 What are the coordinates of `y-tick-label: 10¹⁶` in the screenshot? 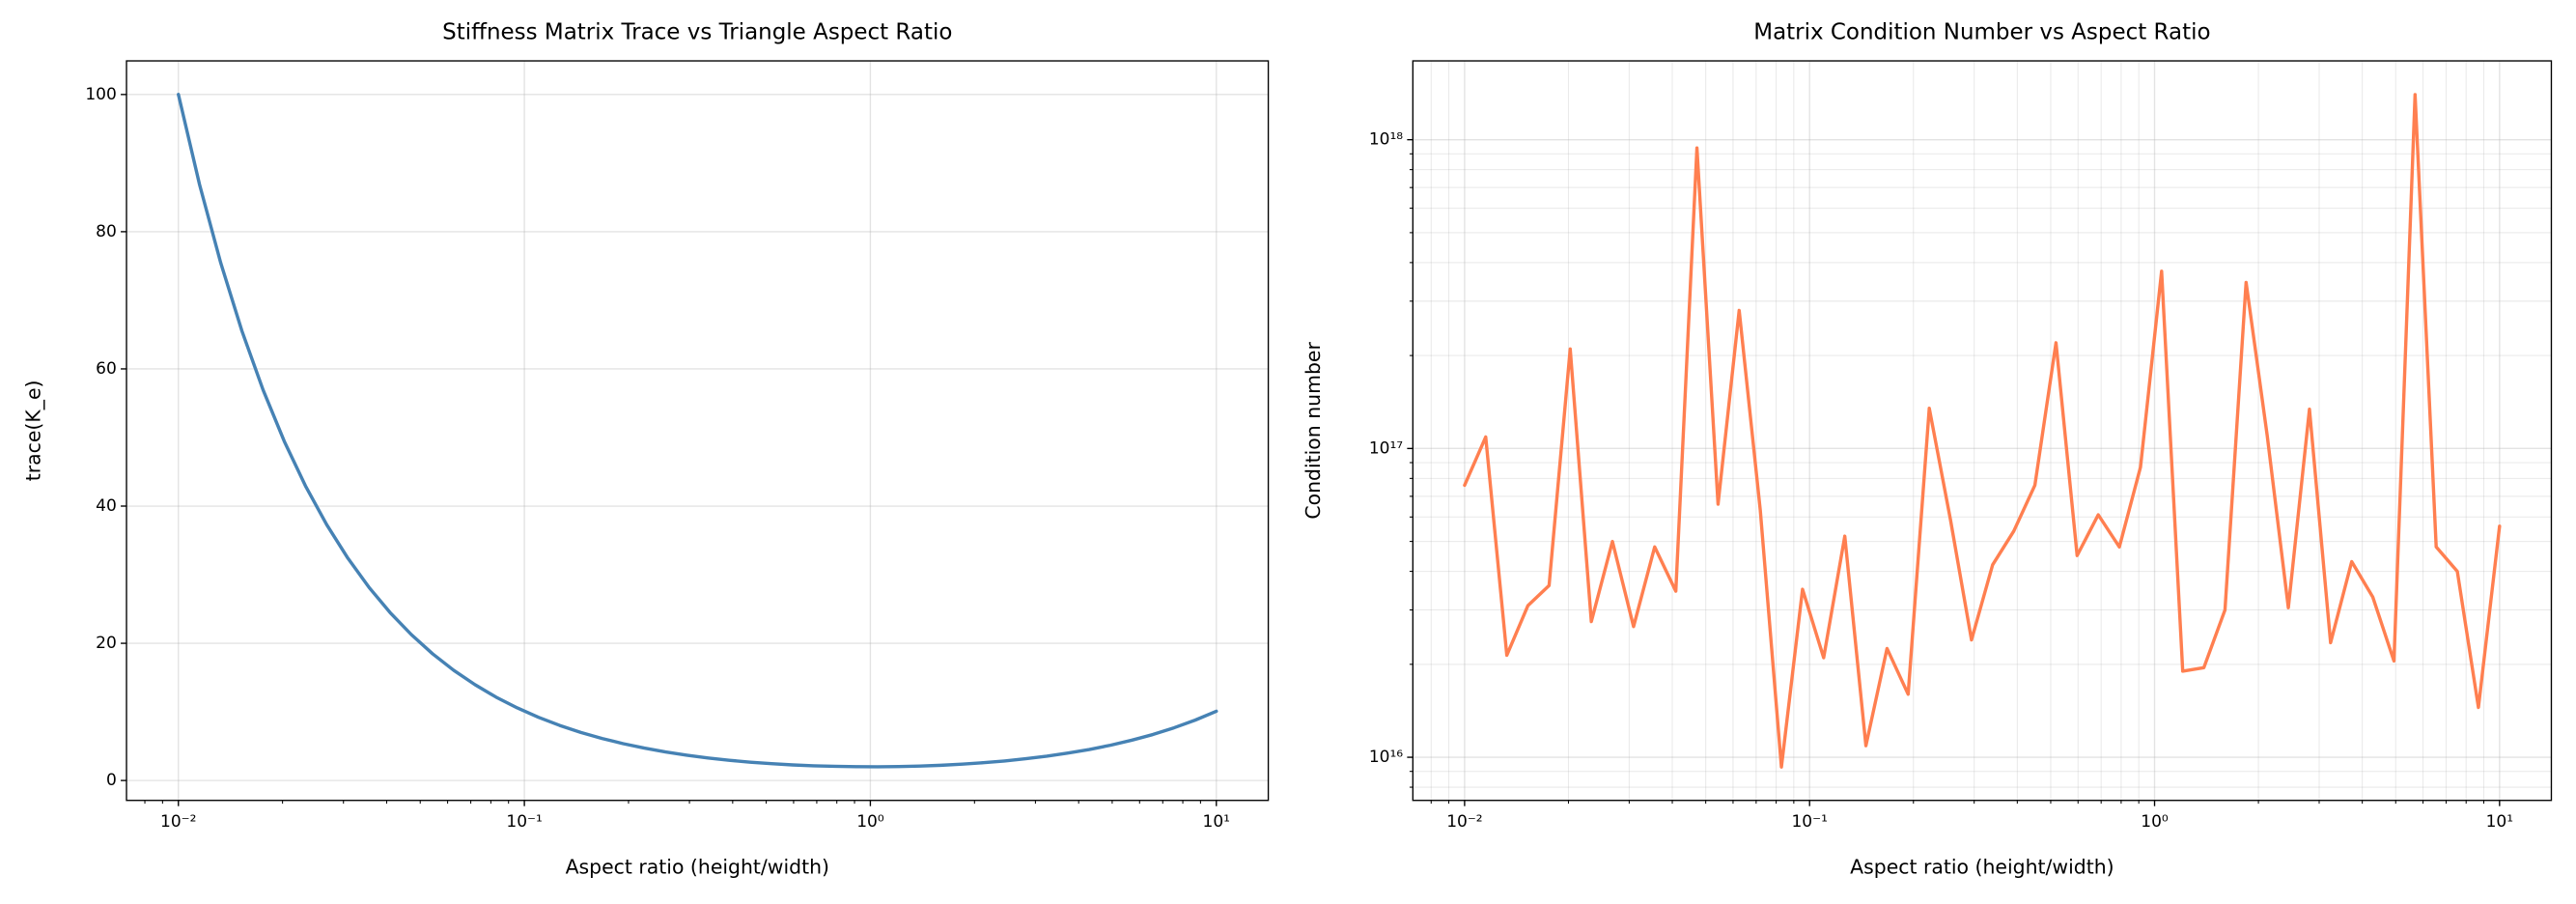 It's located at (1386, 758).